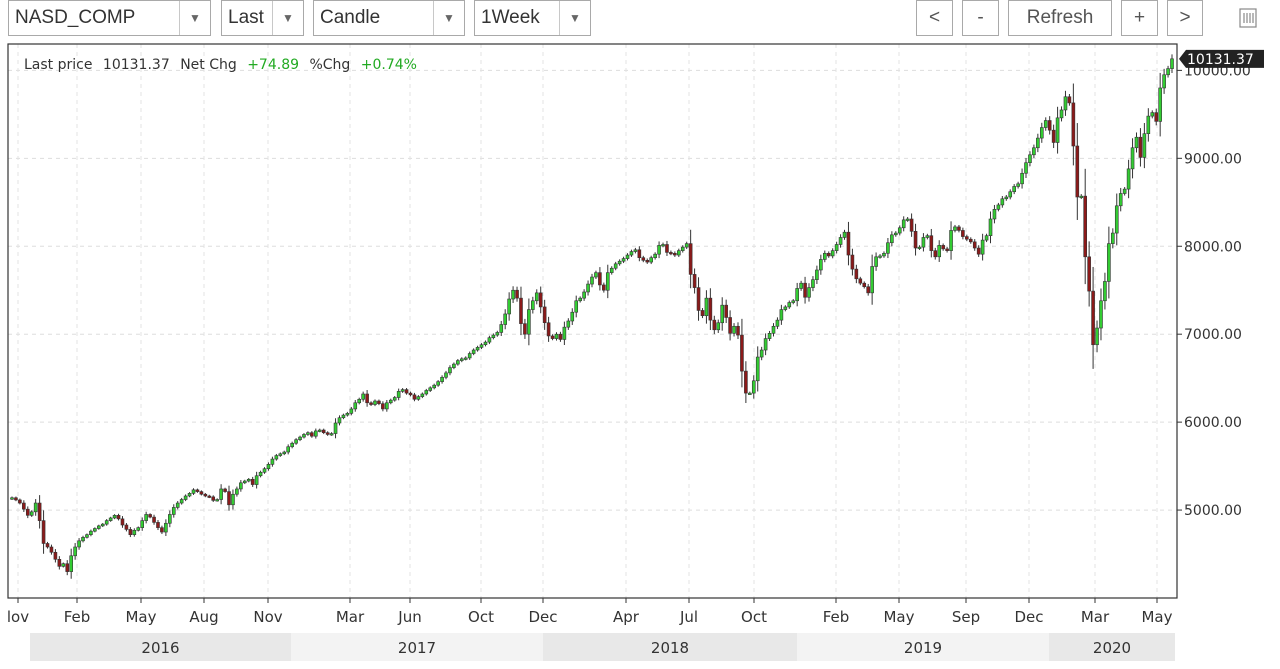  What do you see at coordinates (1185, 18) in the screenshot?
I see `scroll-right-button: >` at bounding box center [1185, 18].